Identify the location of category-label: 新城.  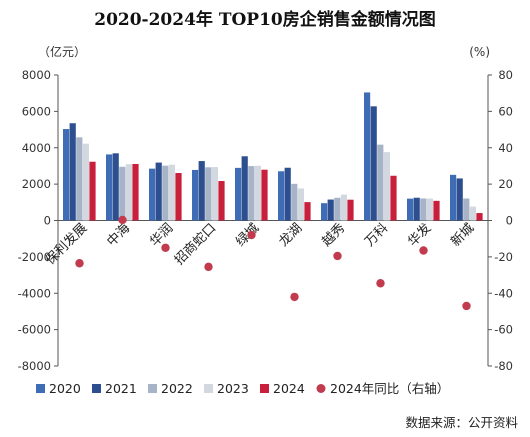
(463, 235).